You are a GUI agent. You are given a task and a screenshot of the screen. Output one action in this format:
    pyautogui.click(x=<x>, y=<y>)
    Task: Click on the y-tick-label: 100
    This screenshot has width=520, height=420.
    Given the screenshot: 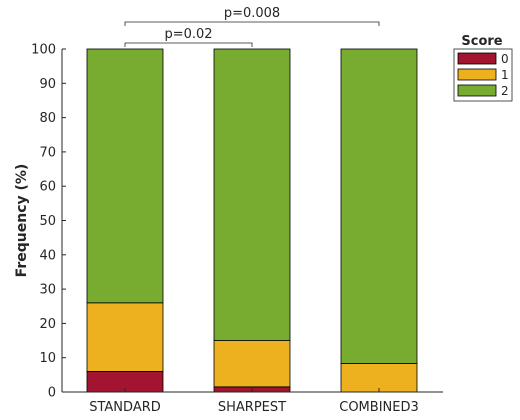 What is the action you would take?
    pyautogui.click(x=43, y=50)
    